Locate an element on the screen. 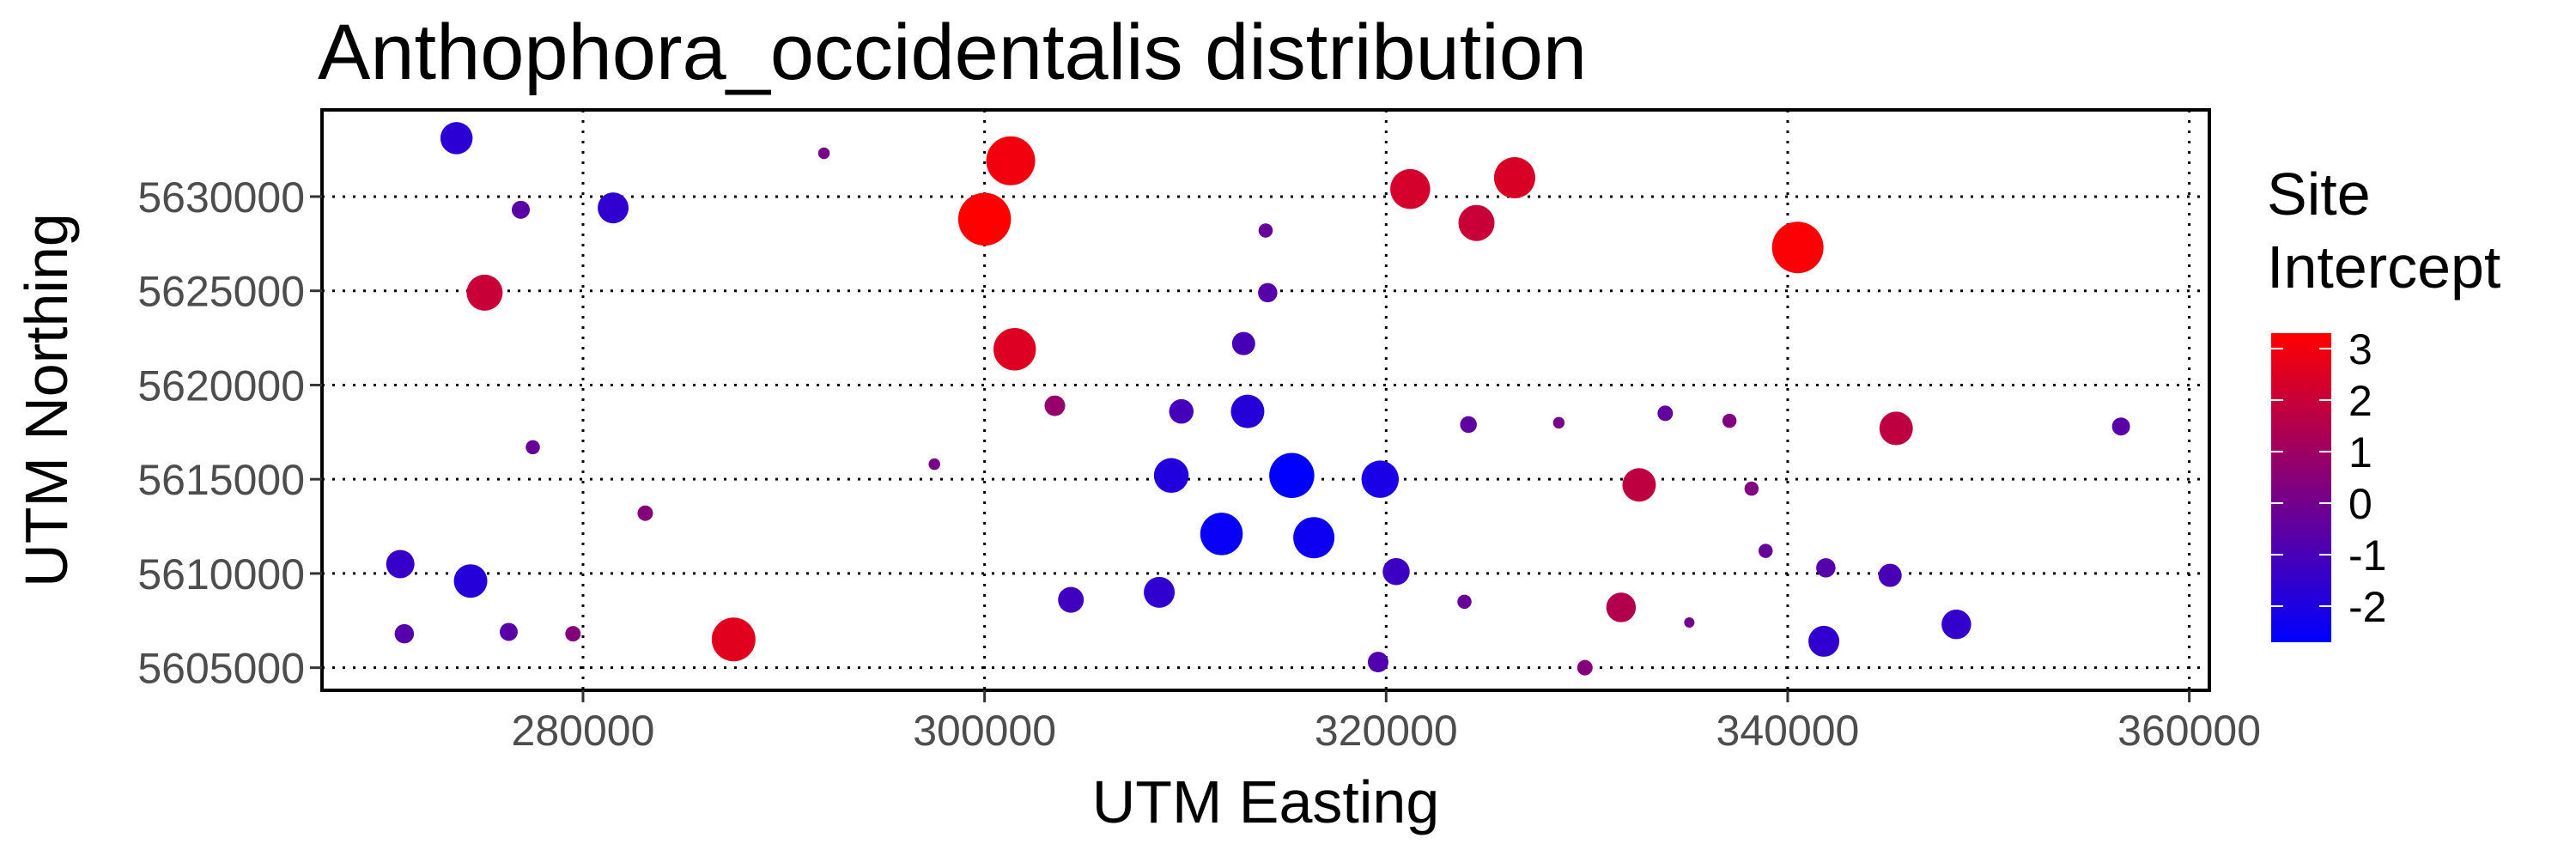 The image size is (2576, 844). x-axis-ticks: 280000 300000 320000 340000 360000 is located at coordinates (1386, 722).